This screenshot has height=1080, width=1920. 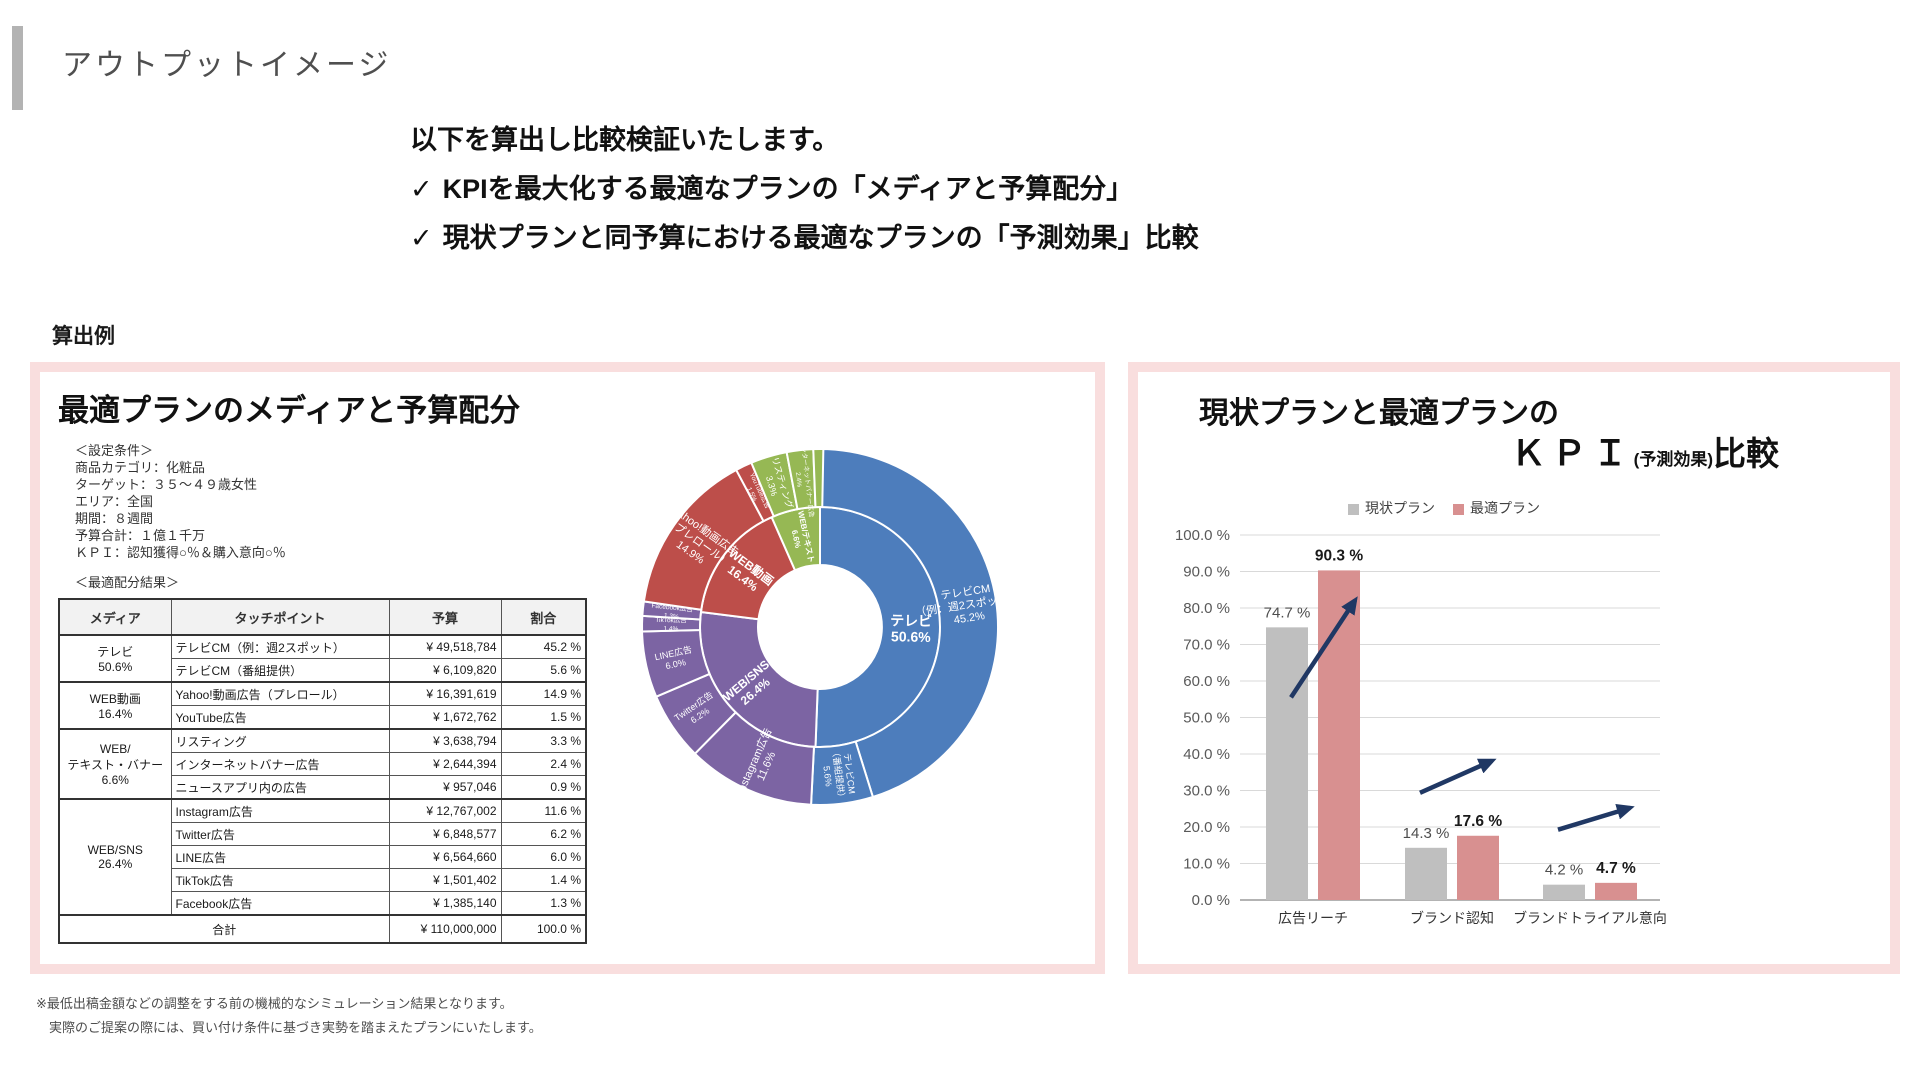 I want to click on media-group-cell: WEB動画 16.4%, so click(x=115, y=705).